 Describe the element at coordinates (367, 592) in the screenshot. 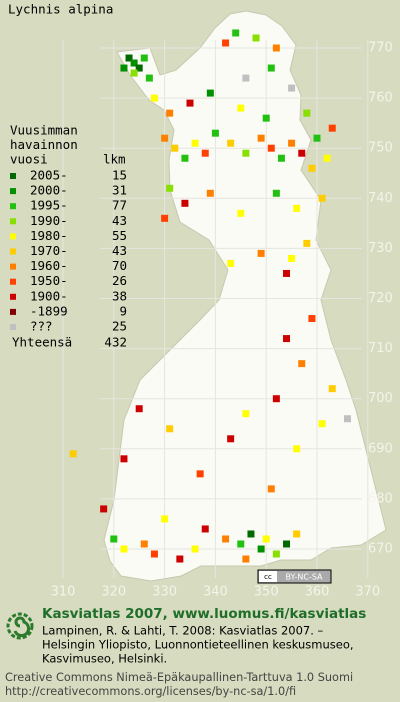

I see `x-tick-label: 370` at that location.